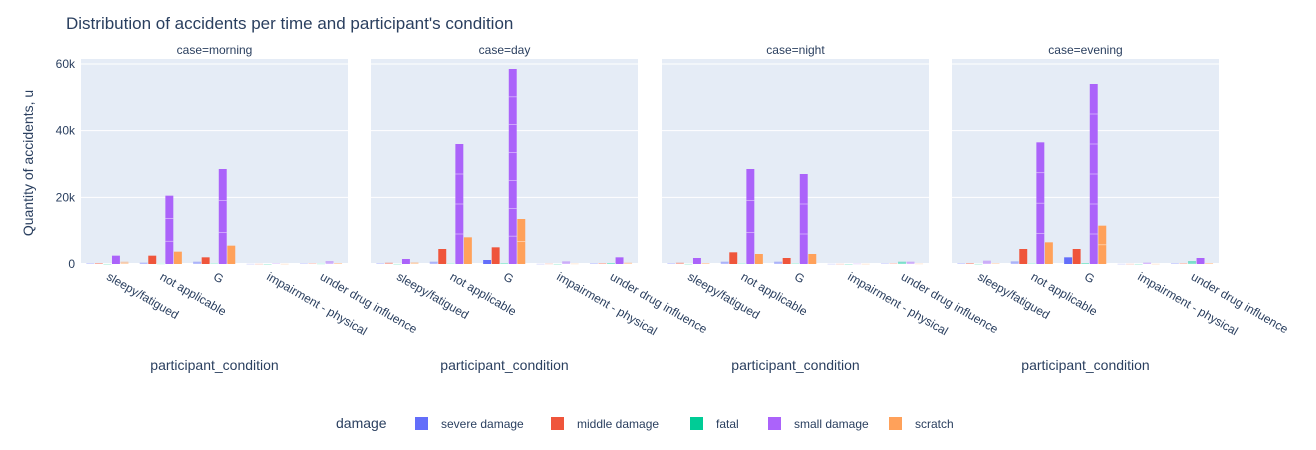 The width and height of the screenshot is (1316, 450). What do you see at coordinates (605, 424) in the screenshot?
I see `legend-item-middle-damage: middle damage` at bounding box center [605, 424].